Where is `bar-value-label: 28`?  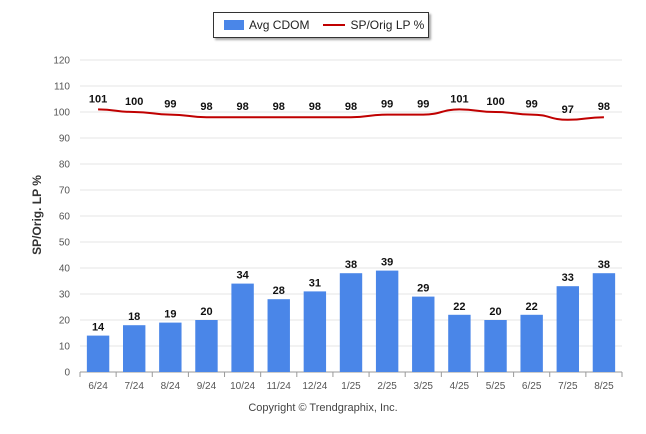
bar-value-label: 28 is located at coordinates (279, 291).